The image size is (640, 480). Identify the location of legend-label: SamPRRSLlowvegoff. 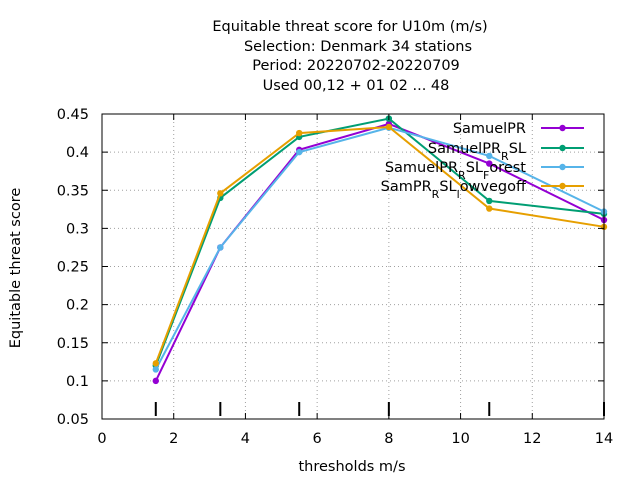
(454, 190).